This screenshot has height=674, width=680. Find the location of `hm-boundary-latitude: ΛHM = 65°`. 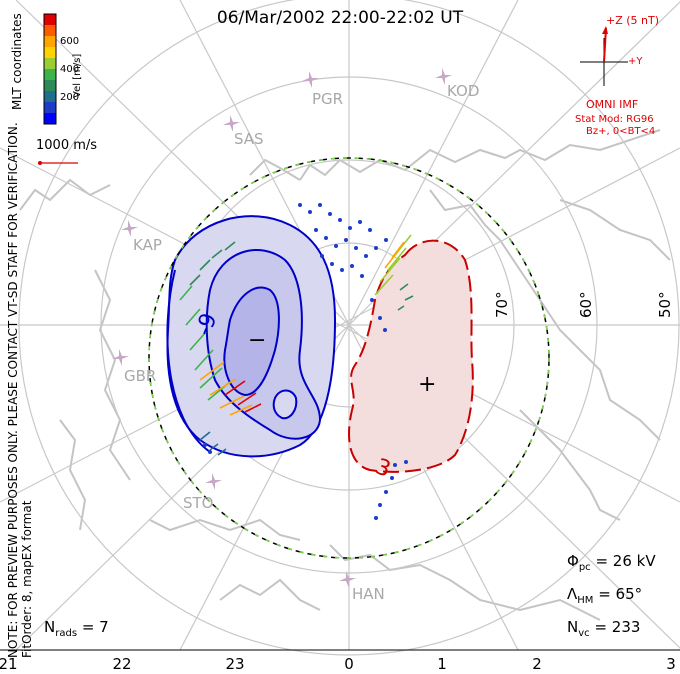

hm-boundary-latitude: ΛHM = 65° is located at coordinates (605, 595).